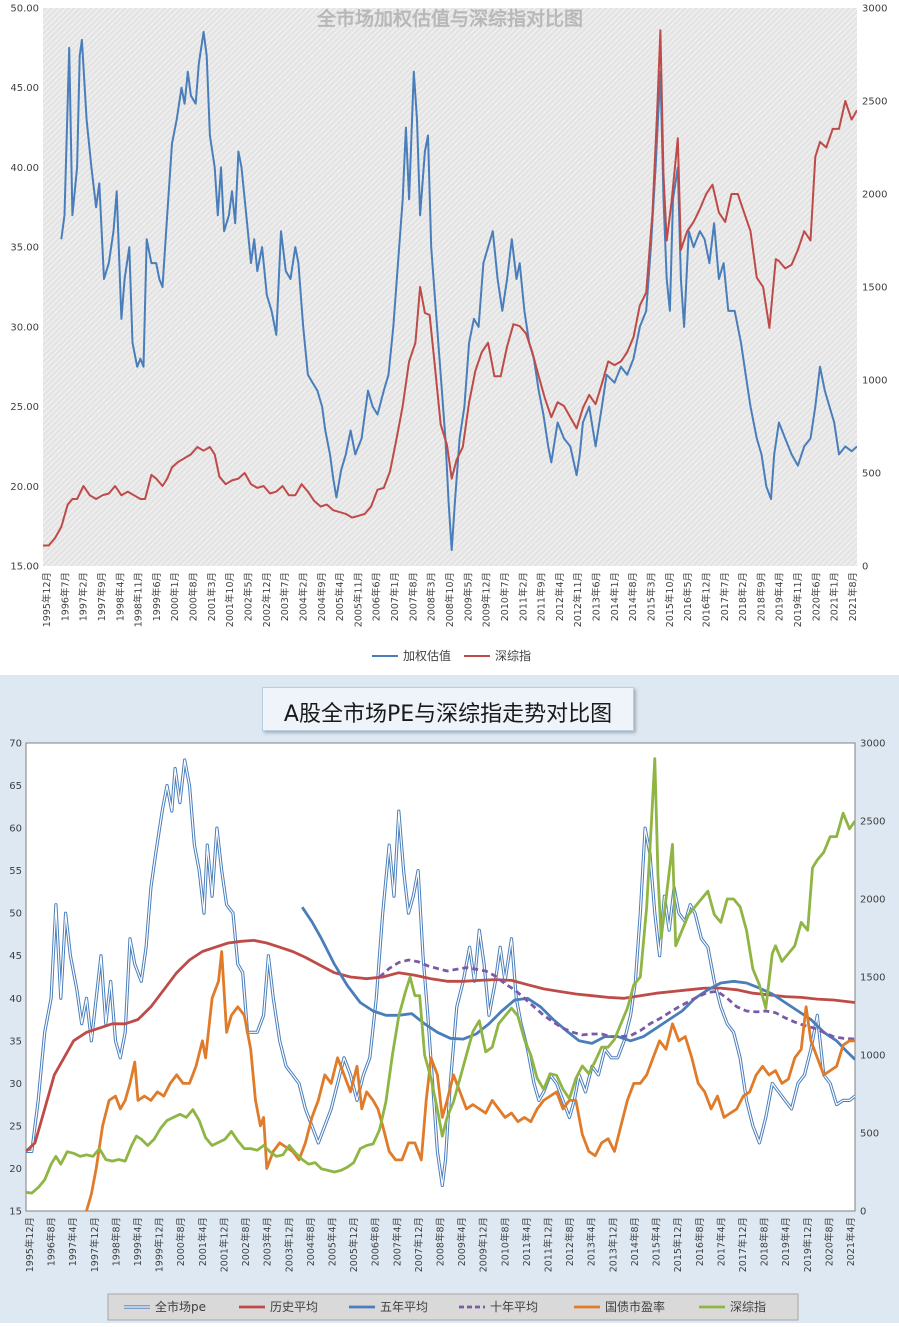  Describe the element at coordinates (47, 599) in the screenshot. I see `x-tick: 1995年12月` at that location.